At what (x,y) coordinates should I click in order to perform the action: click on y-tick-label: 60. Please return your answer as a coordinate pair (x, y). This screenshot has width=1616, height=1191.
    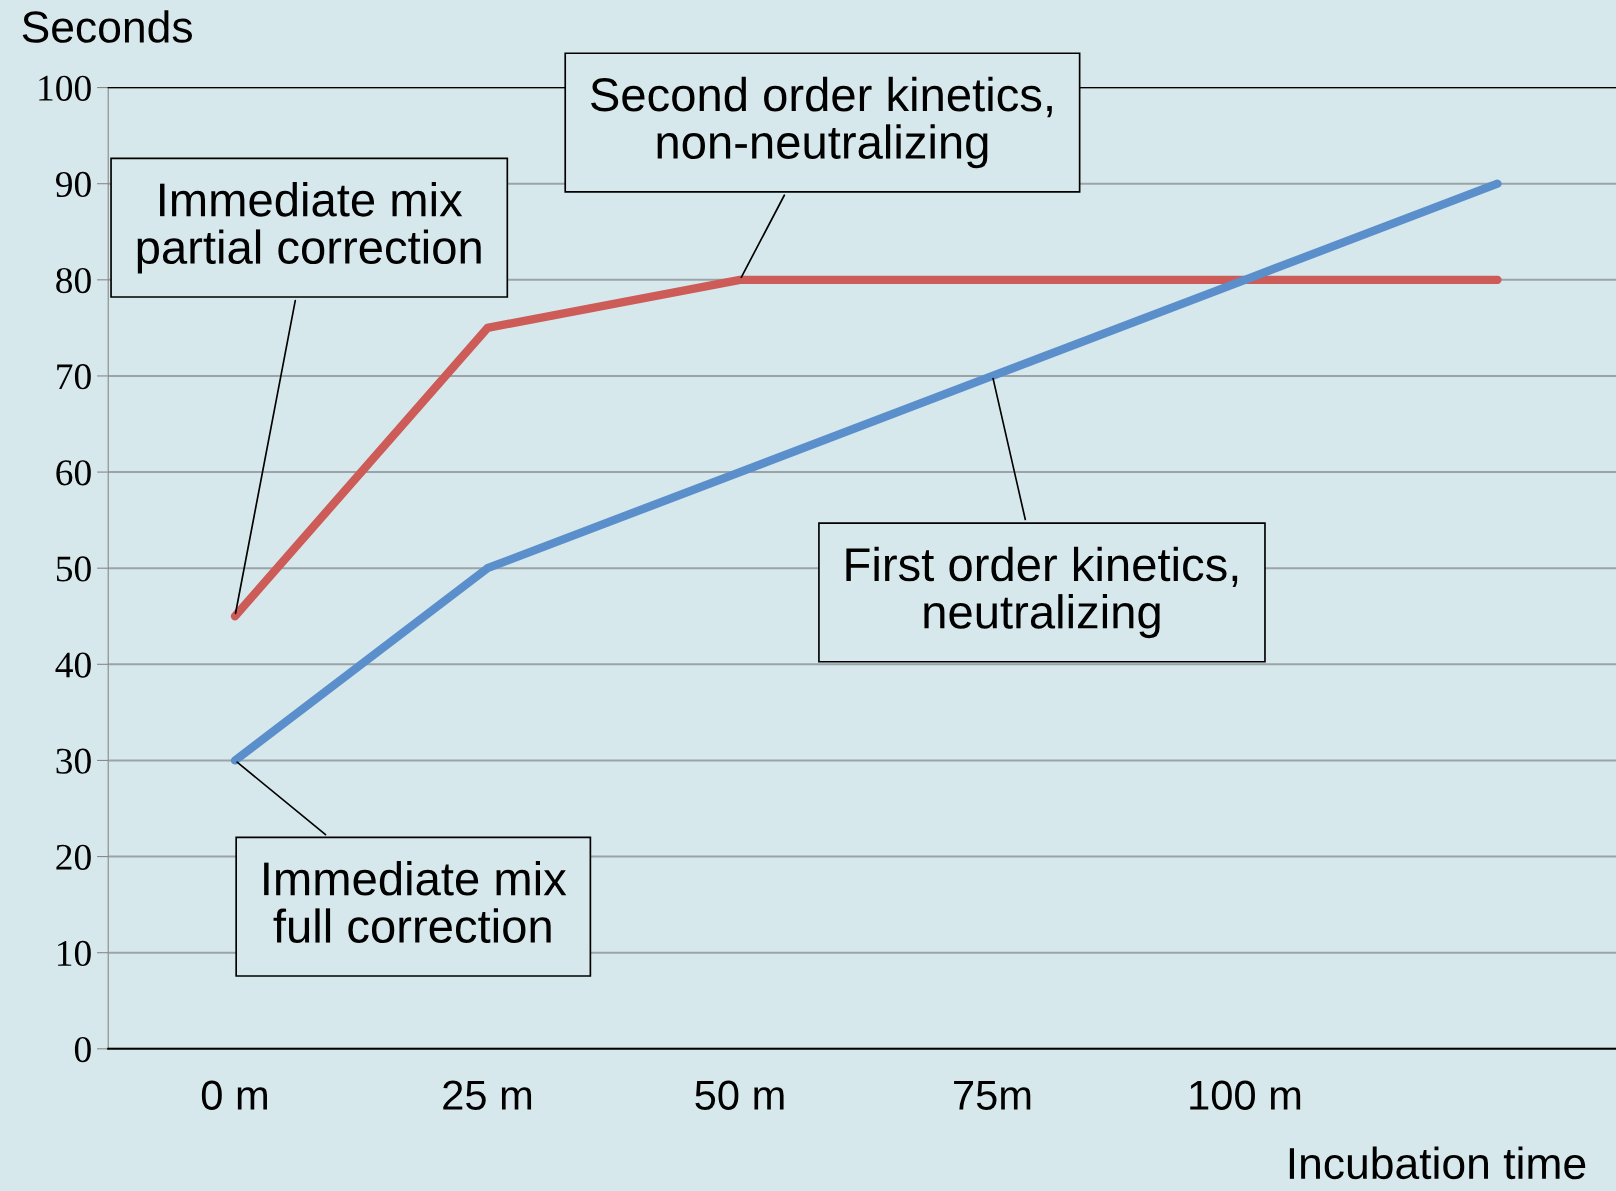
    Looking at the image, I should click on (73, 473).